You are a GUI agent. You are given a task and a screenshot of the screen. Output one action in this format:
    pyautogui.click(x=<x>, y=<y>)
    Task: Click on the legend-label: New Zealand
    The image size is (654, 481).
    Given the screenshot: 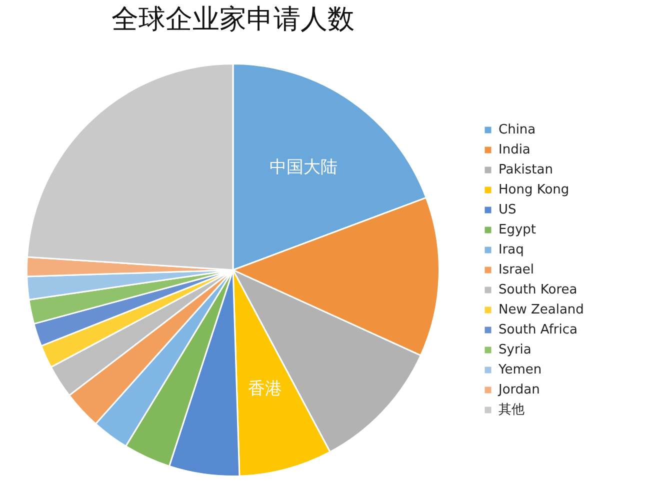 What is the action you would take?
    pyautogui.click(x=541, y=310)
    